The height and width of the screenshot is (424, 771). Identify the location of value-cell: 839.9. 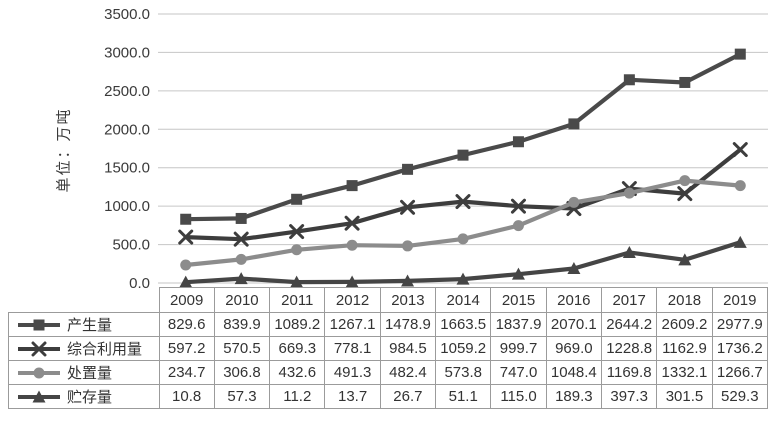
(242, 324).